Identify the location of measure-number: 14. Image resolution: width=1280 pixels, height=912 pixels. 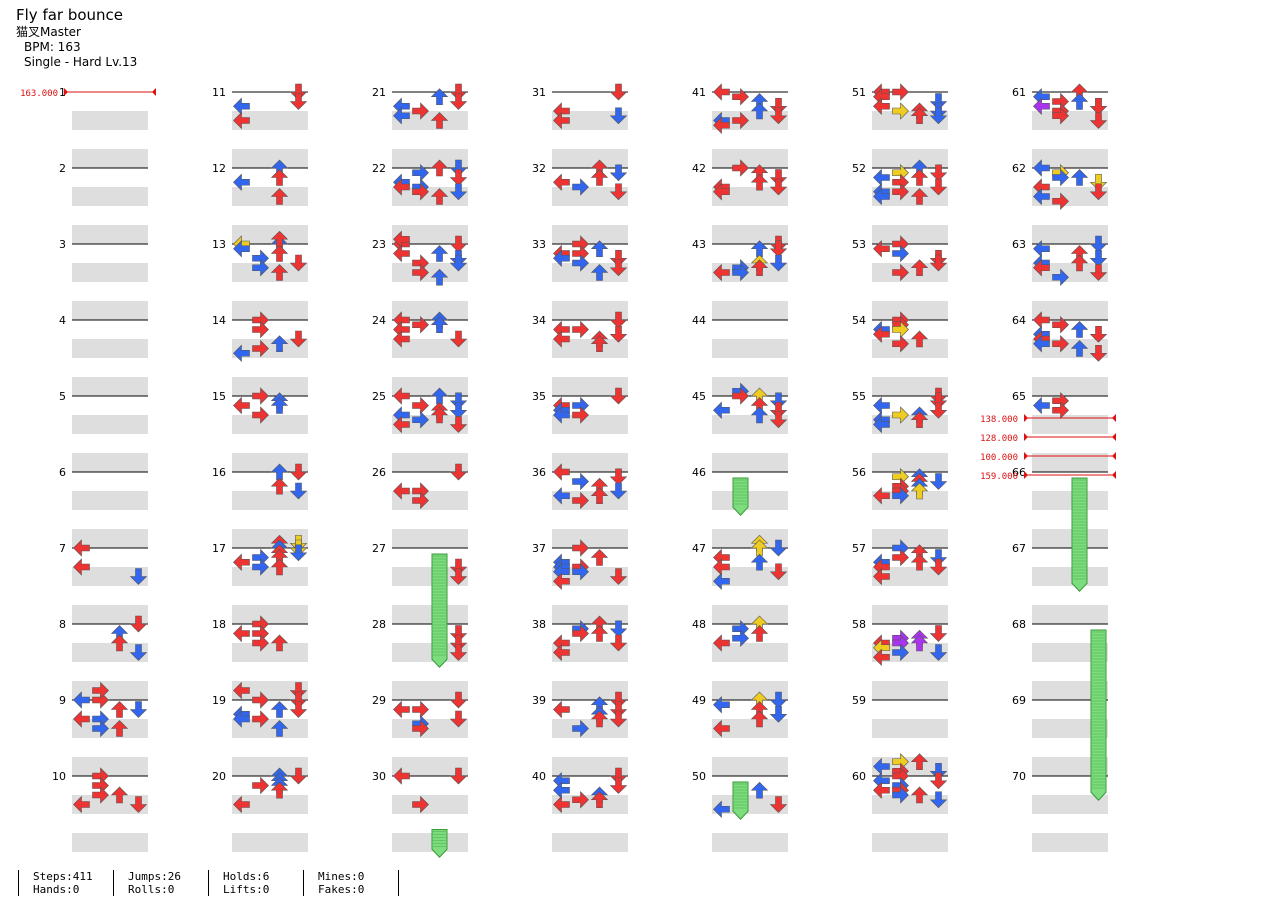
(219, 320).